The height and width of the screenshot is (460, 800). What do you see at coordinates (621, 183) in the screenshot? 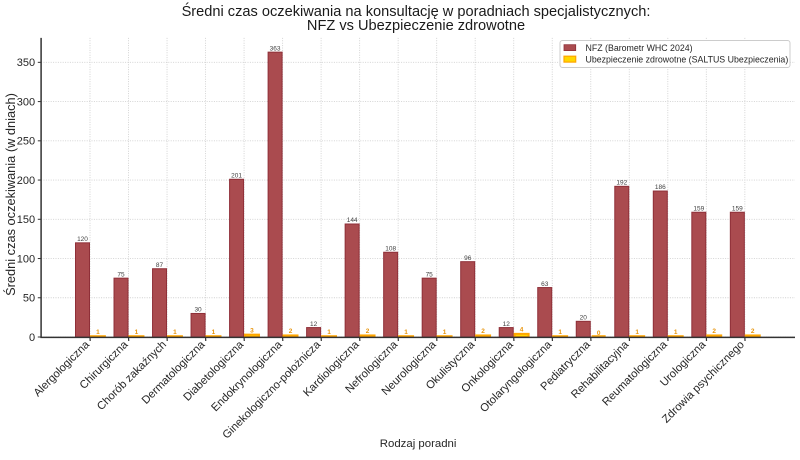
I see `svg-text: 192` at bounding box center [621, 183].